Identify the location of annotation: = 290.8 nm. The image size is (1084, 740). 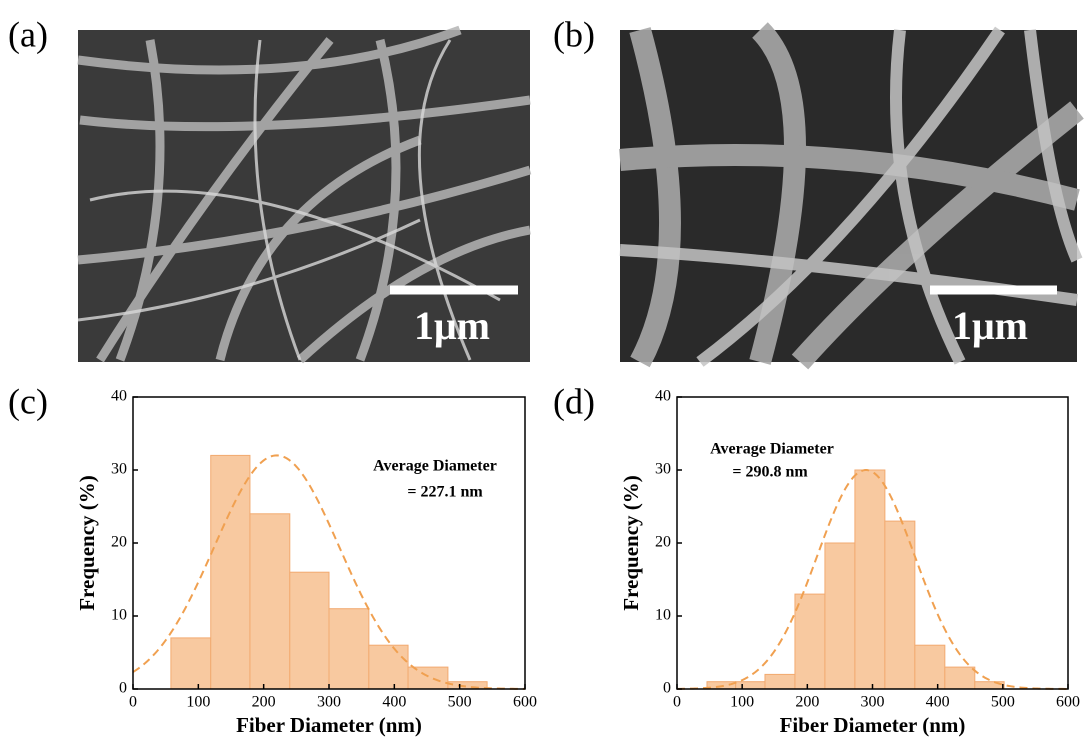
(770, 472).